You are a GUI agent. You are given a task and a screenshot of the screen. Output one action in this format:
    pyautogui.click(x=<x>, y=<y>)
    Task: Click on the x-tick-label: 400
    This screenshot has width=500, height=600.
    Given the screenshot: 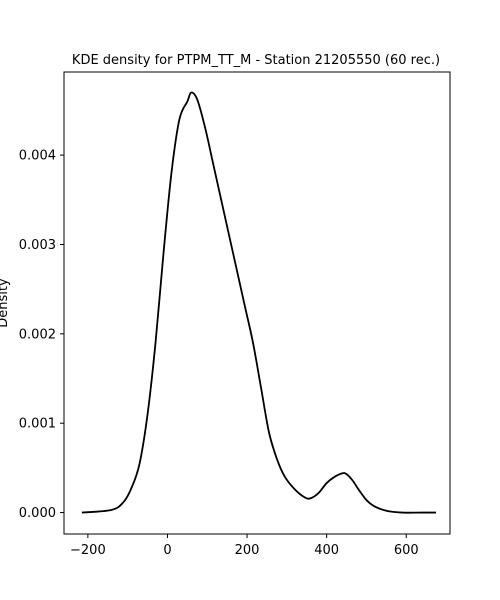 What is the action you would take?
    pyautogui.click(x=326, y=550)
    